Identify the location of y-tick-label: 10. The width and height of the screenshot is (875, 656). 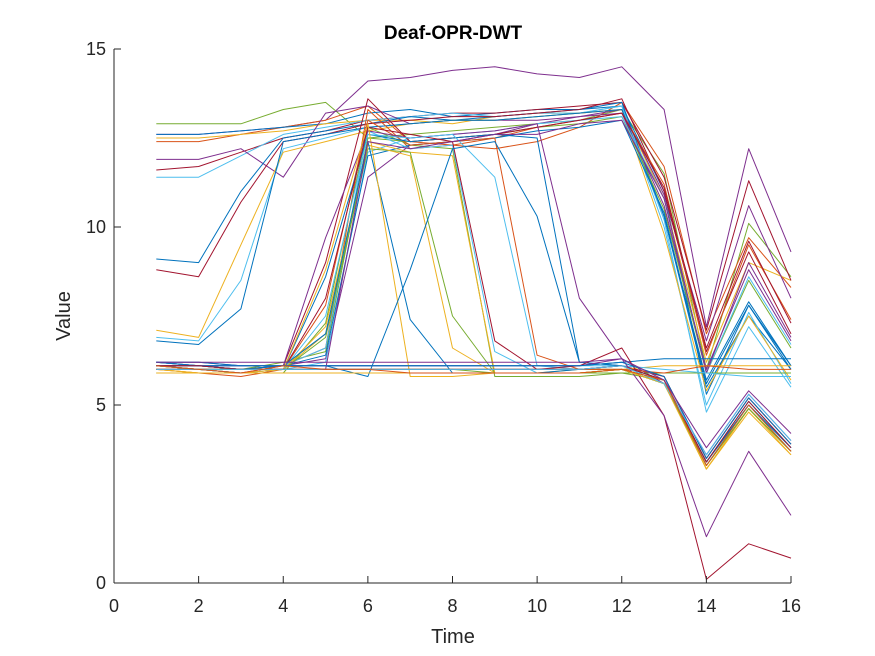
(96, 227).